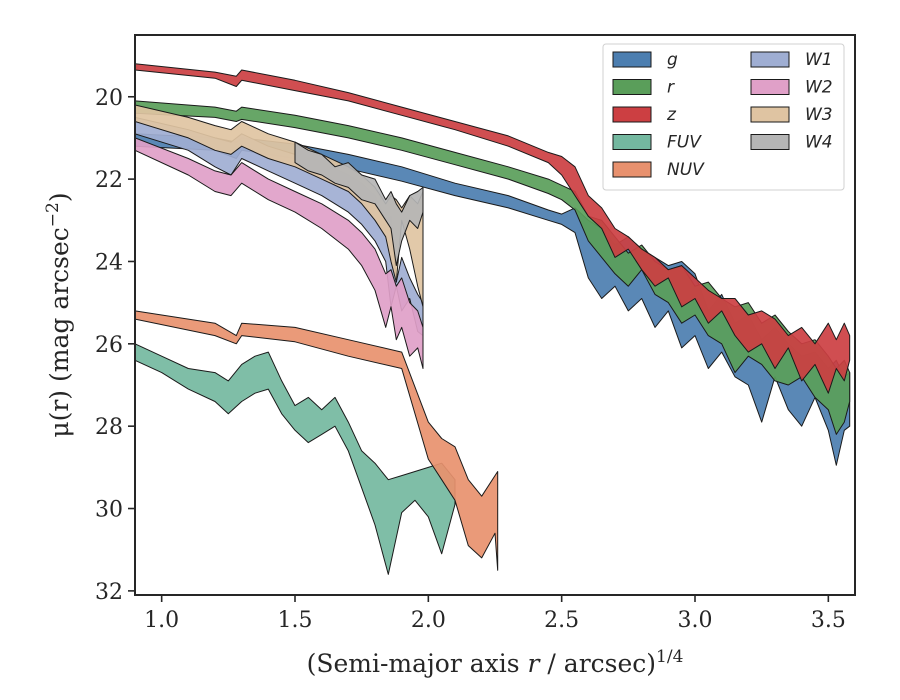  What do you see at coordinates (632, 114) in the screenshot?
I see `legend-swatch-z` at bounding box center [632, 114].